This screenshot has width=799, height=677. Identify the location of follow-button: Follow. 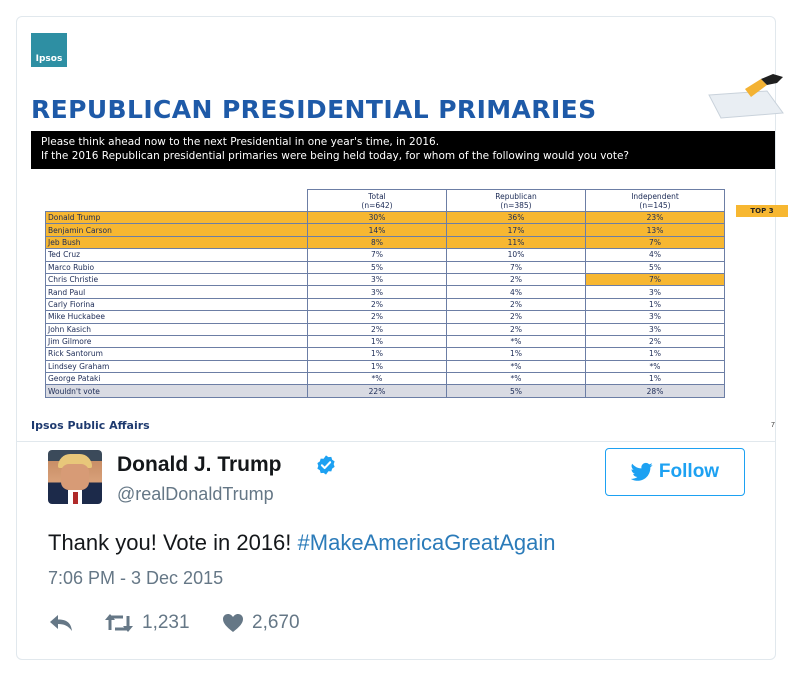
(675, 472).